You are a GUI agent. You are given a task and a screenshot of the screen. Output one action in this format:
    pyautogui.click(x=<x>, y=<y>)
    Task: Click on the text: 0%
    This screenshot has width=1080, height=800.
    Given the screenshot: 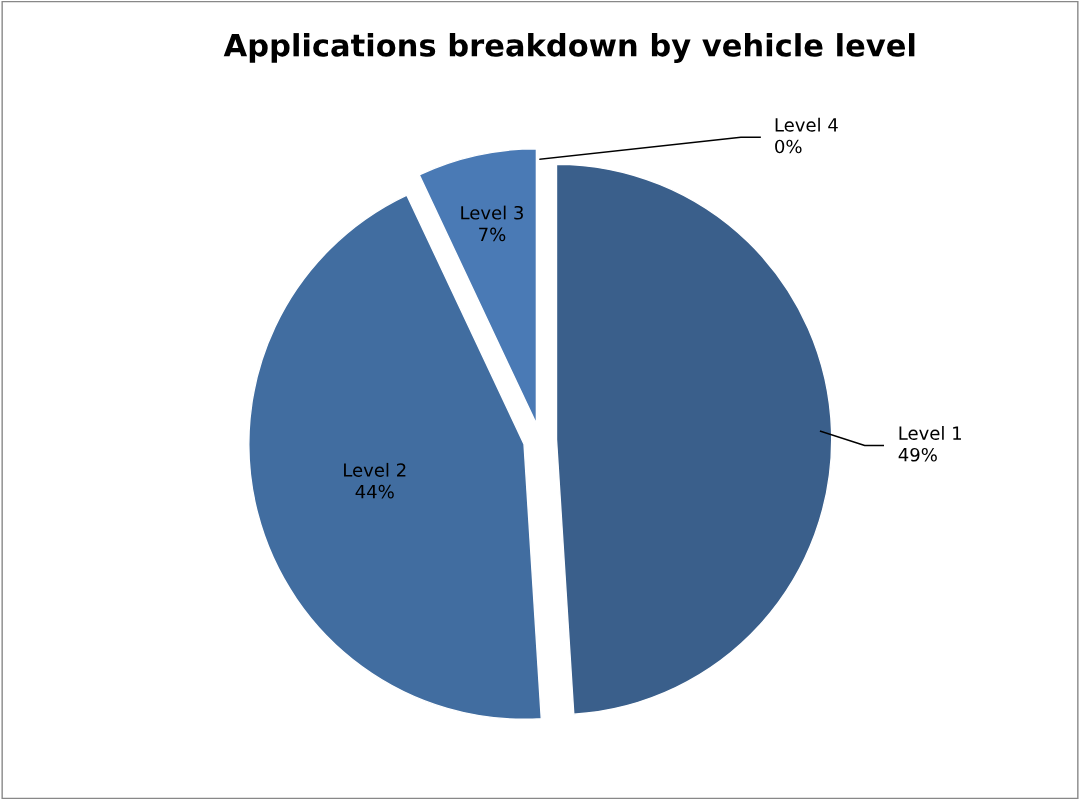 What is the action you would take?
    pyautogui.click(x=788, y=146)
    